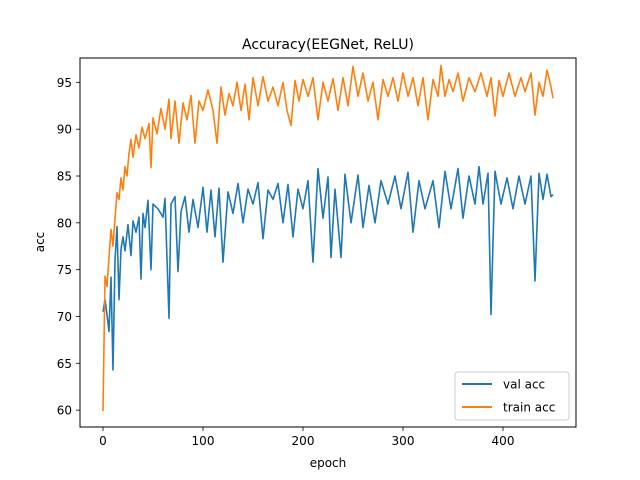 The width and height of the screenshot is (640, 480). I want to click on y-tick-label-65: 65, so click(64, 364).